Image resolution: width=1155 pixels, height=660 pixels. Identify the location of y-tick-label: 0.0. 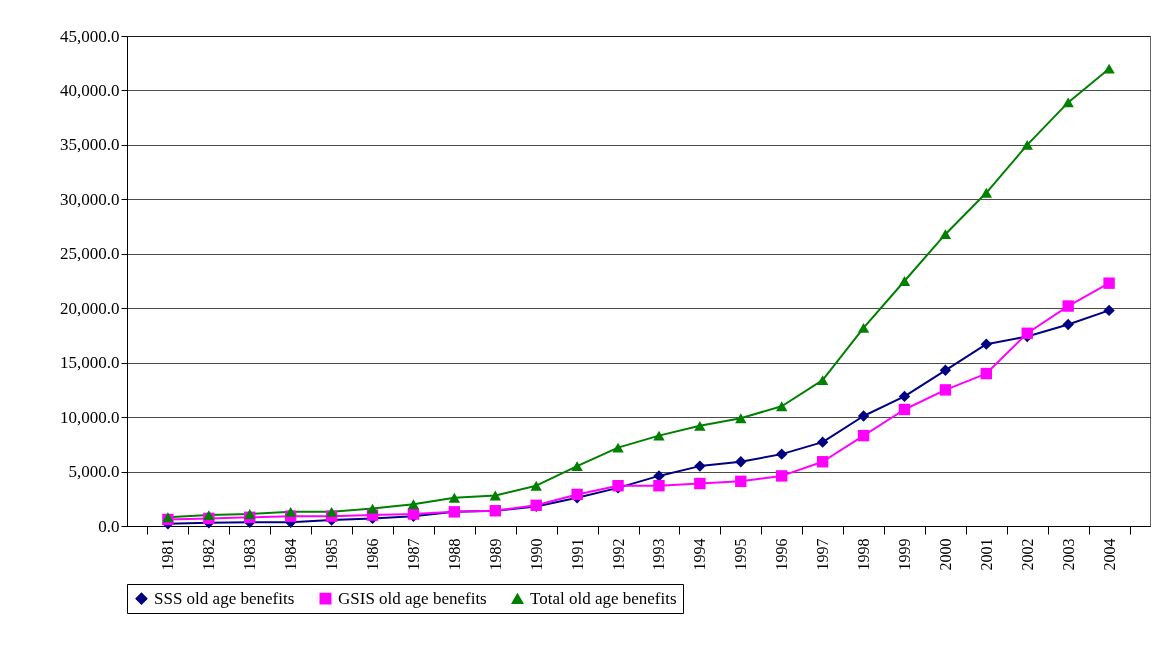
(109, 526).